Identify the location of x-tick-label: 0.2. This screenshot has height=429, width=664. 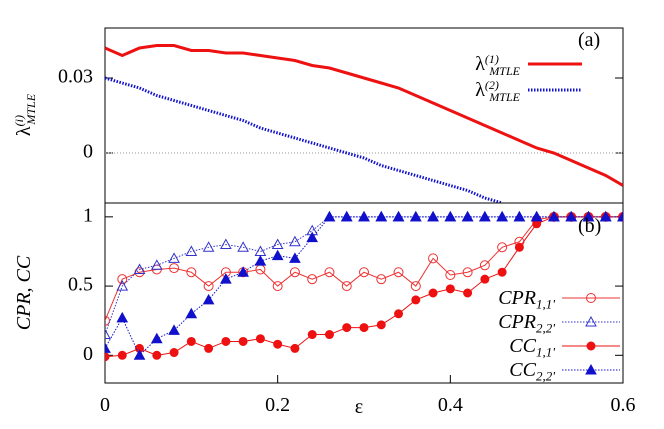
(277, 405).